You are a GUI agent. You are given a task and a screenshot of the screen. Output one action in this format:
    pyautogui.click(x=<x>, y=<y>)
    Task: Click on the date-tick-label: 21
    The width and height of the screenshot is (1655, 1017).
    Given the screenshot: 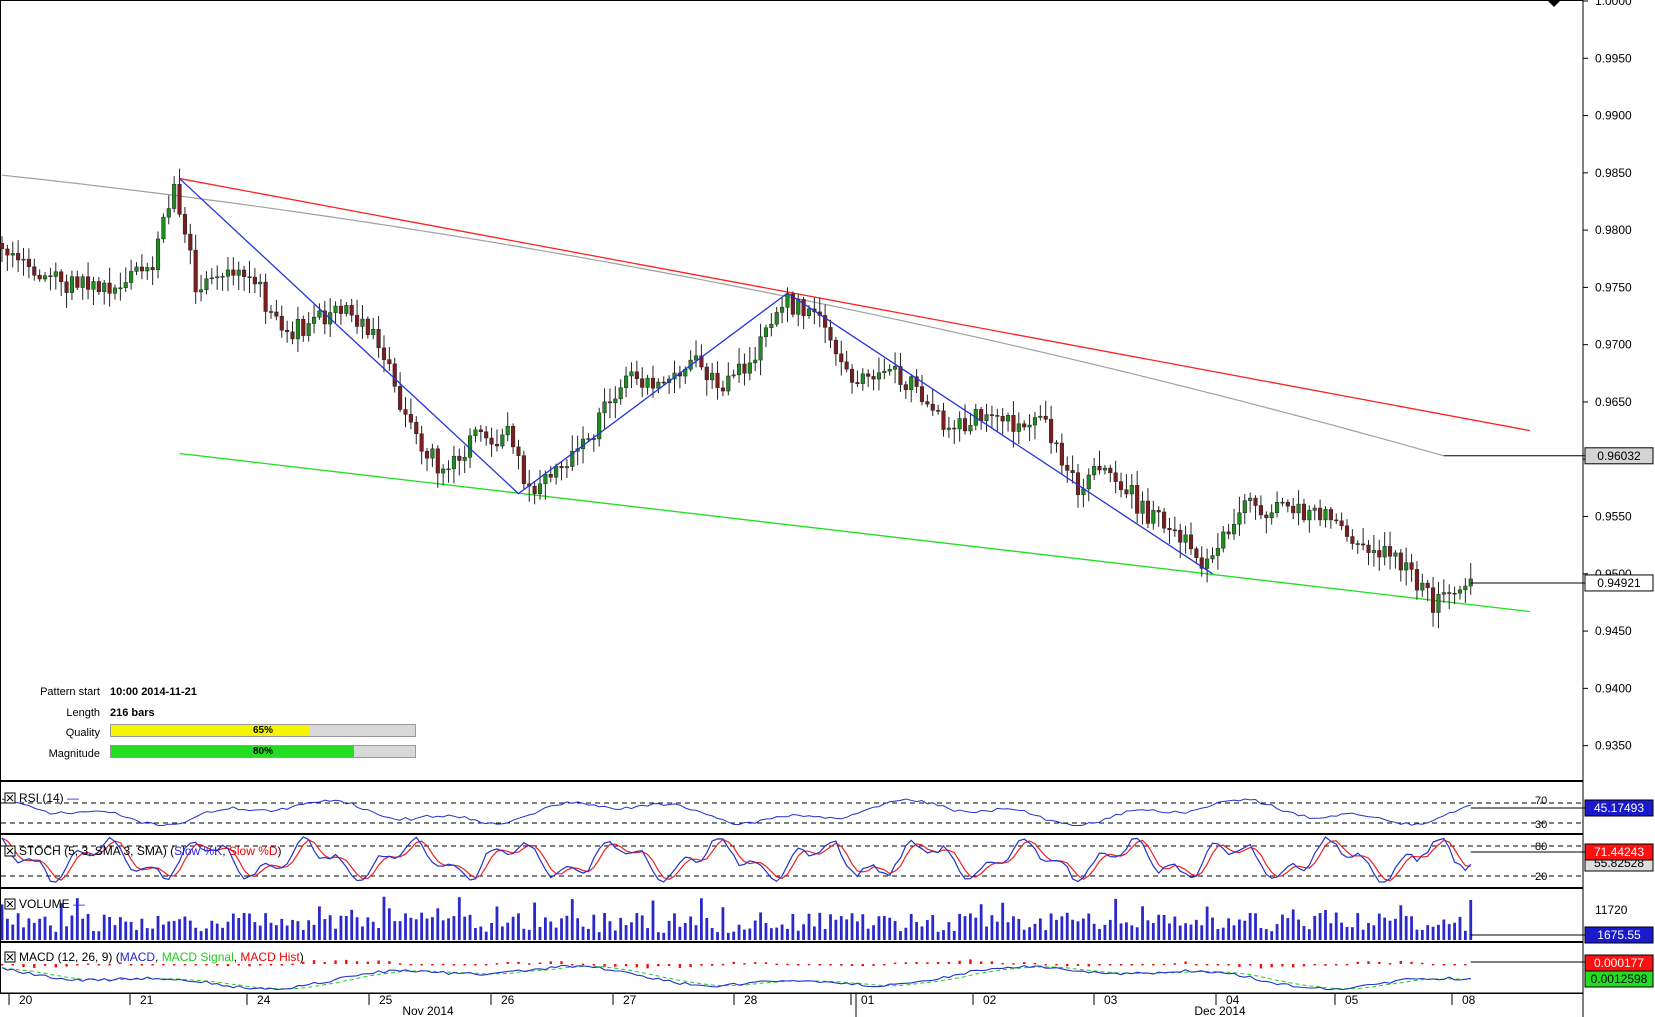 What is the action you would take?
    pyautogui.click(x=147, y=1000)
    